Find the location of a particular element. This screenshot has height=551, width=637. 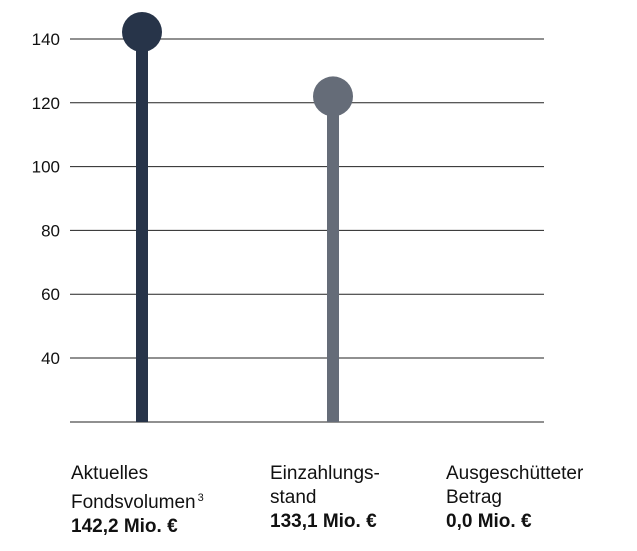

category-label-ausgeschuetteter-betrag: Ausgeschütteter Betrag 0,0 Mio. € is located at coordinates (514, 498).